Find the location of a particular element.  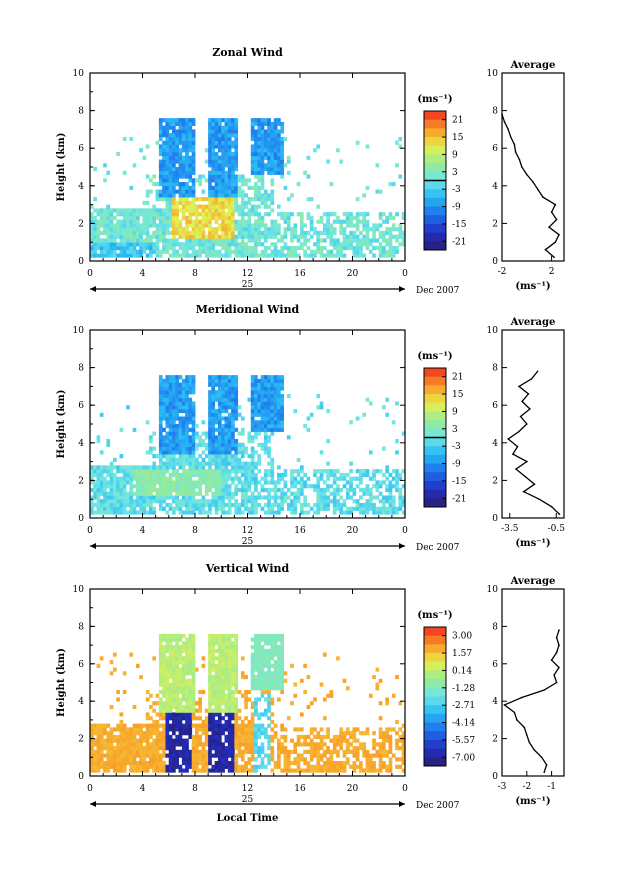

x-tick-label: 20 is located at coordinates (353, 531).